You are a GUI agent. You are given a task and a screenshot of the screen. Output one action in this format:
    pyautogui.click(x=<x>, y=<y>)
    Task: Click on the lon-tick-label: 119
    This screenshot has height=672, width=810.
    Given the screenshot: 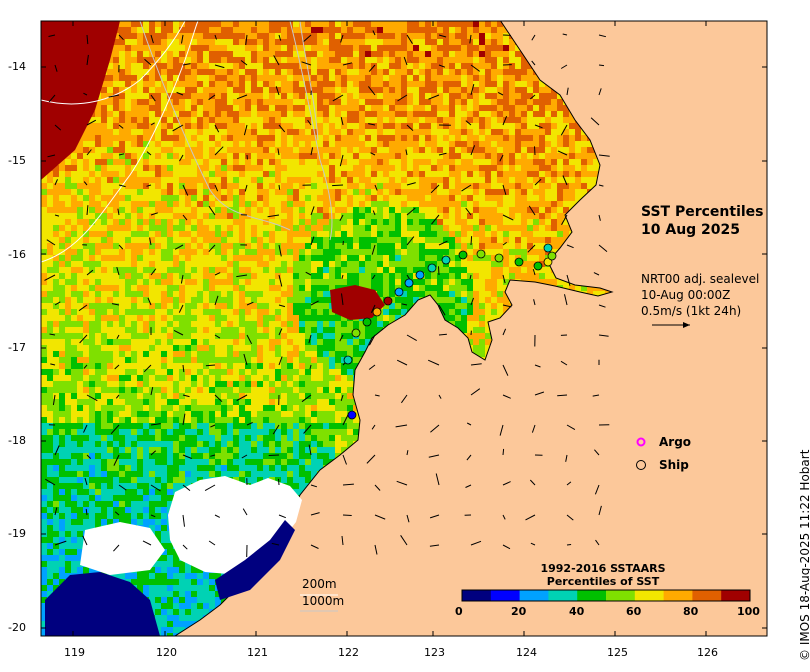 What is the action you would take?
    pyautogui.click(x=74, y=652)
    